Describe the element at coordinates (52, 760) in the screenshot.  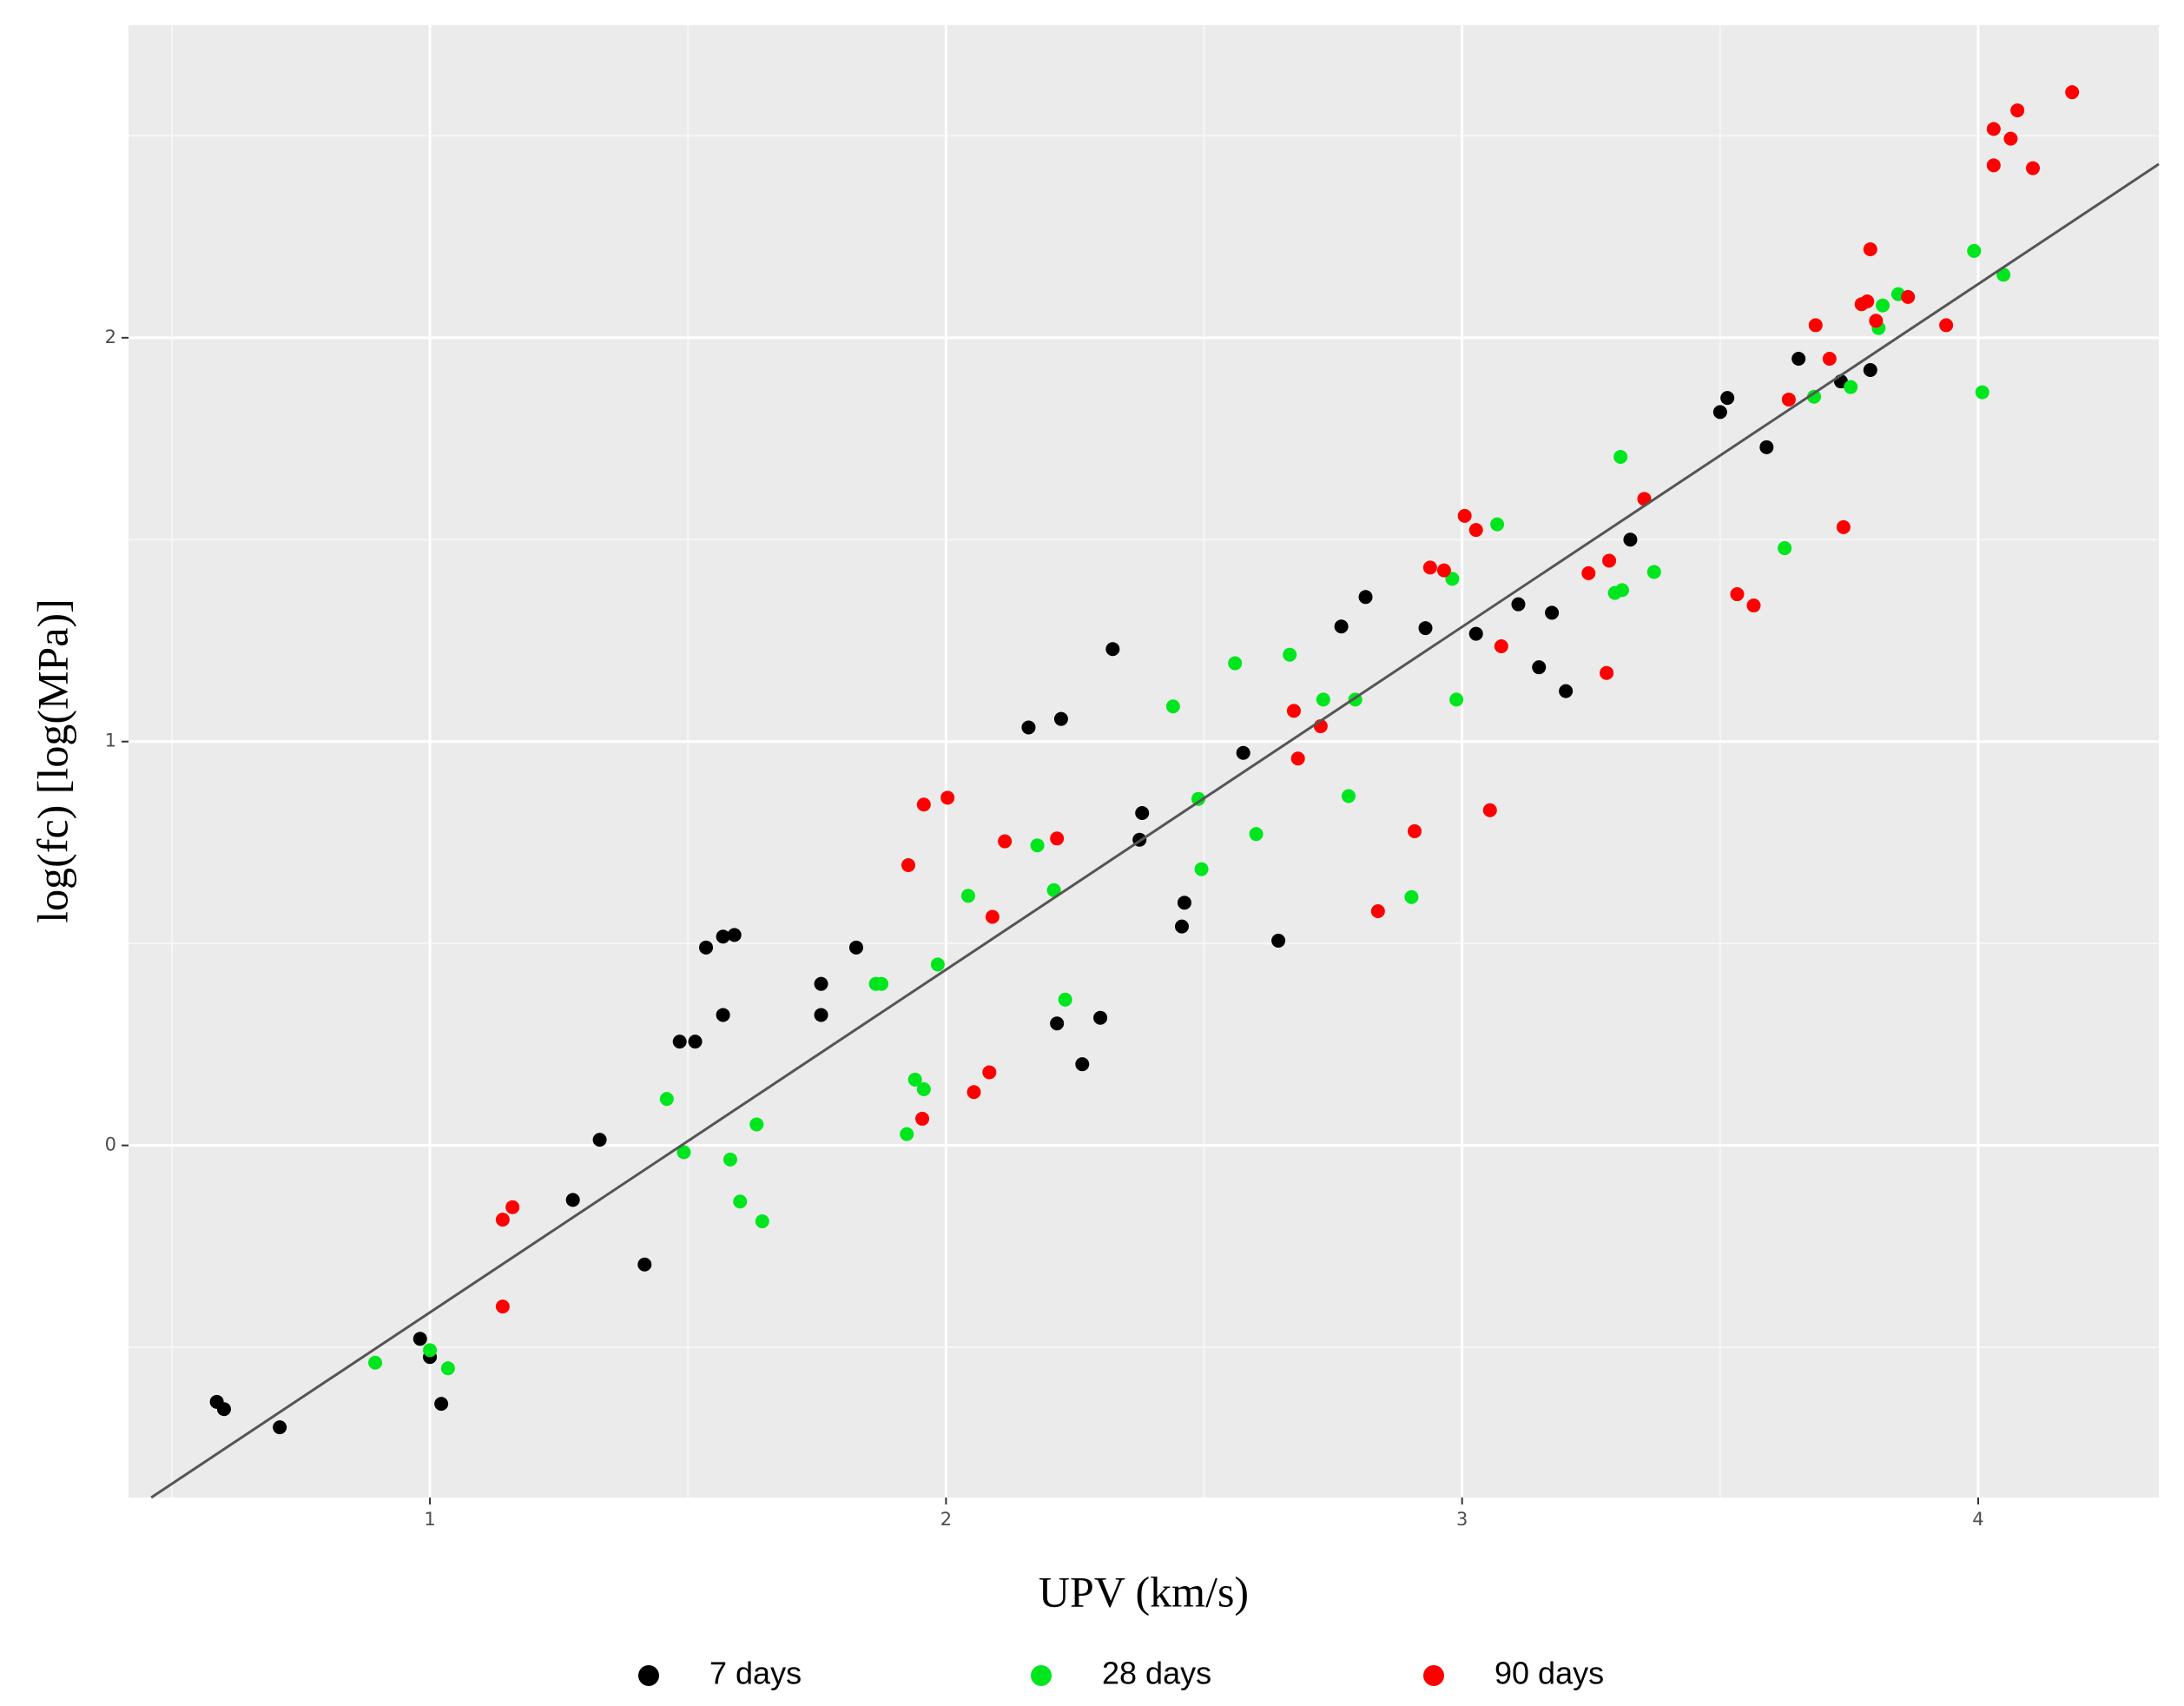
I see `y-axis-title: log(fc) [log(MPa)]` at that location.